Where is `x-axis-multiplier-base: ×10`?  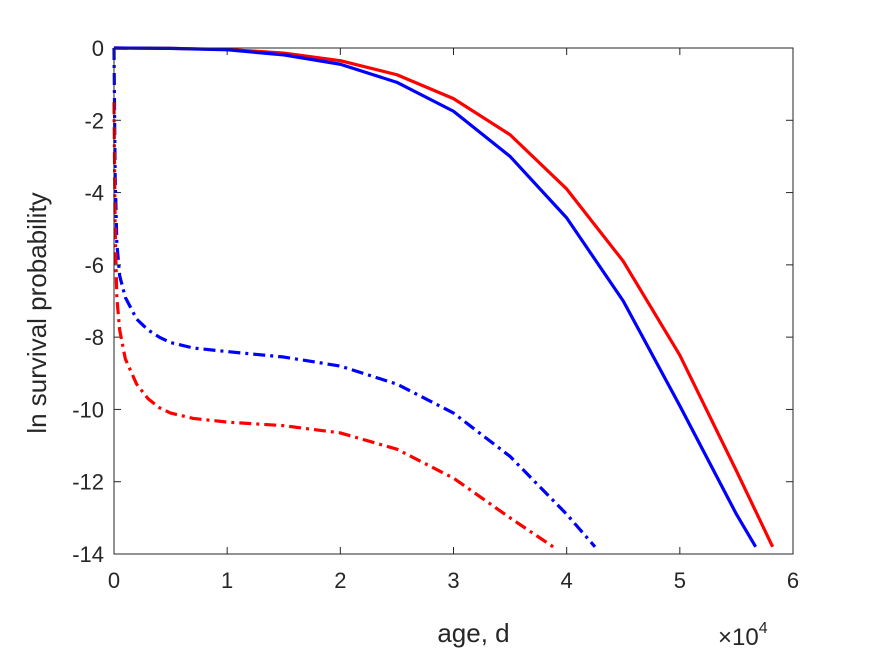
x-axis-multiplier-base: ×10 is located at coordinates (738, 637).